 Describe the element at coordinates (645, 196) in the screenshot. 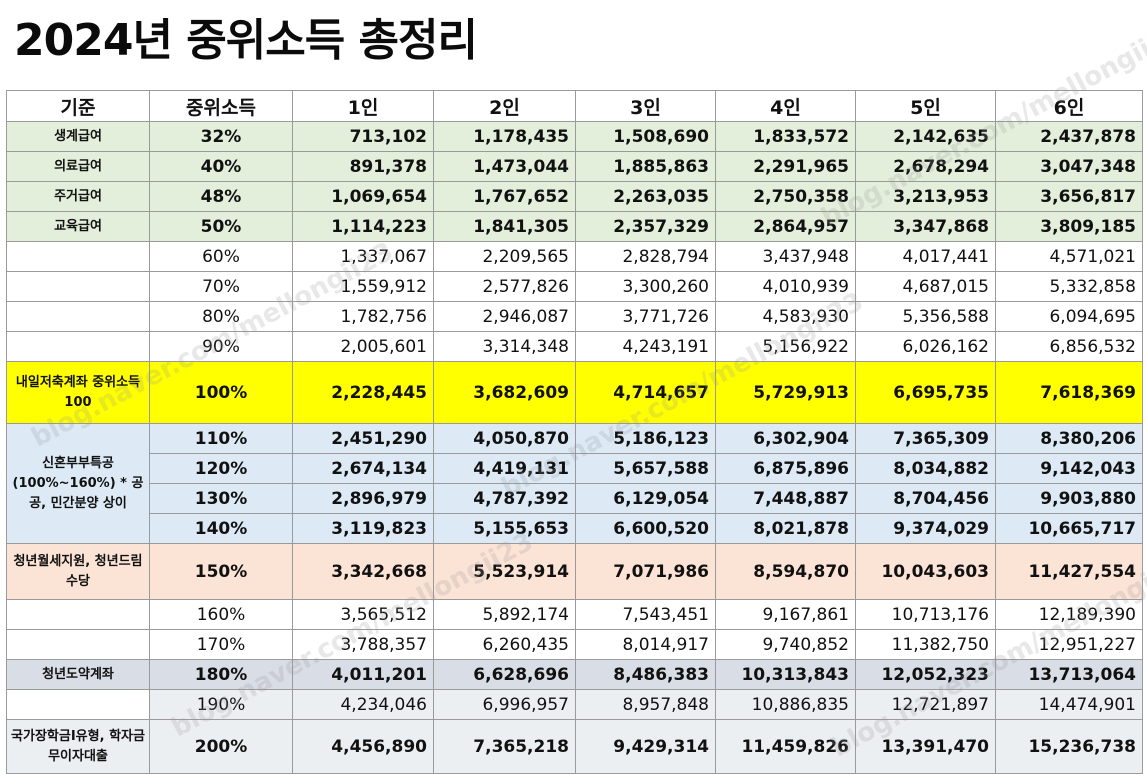

I see `income-value-cell-3-person: 2,263,035` at that location.